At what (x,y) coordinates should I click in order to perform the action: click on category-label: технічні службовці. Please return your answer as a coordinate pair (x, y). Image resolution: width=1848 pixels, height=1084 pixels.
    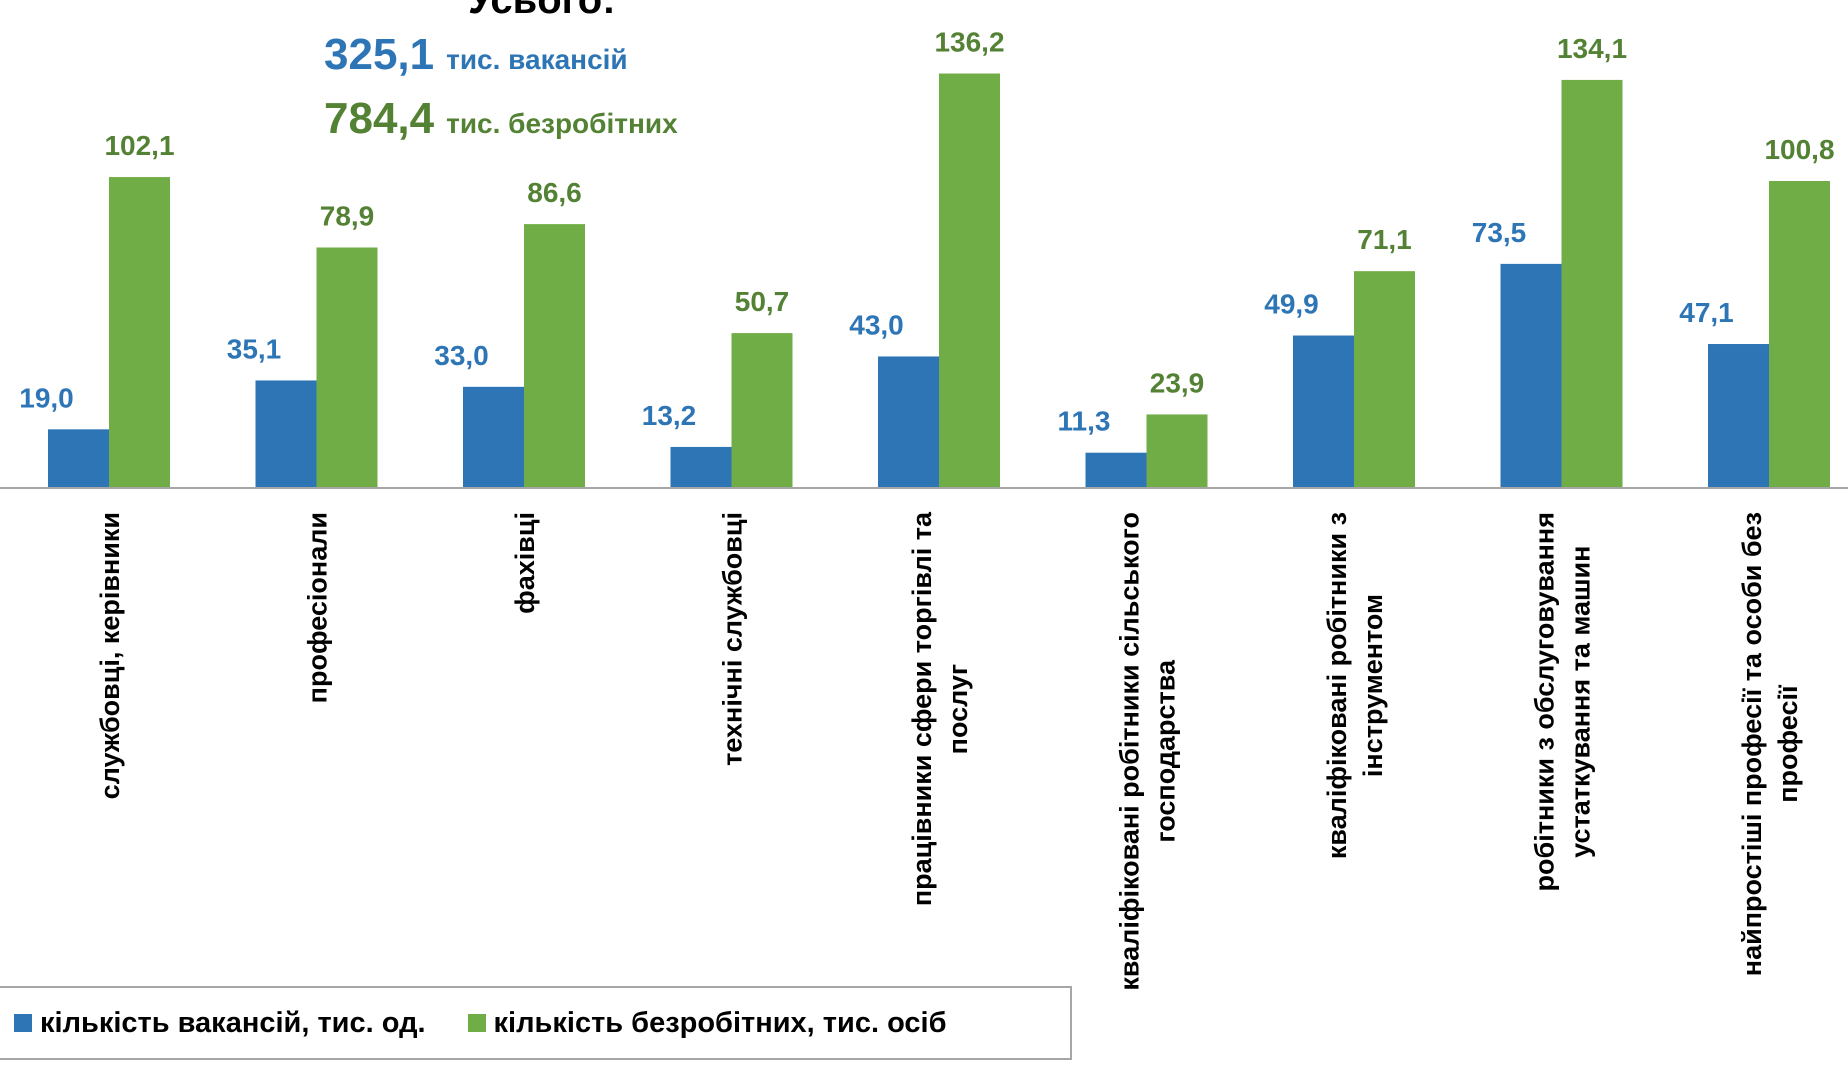
    Looking at the image, I should click on (733, 639).